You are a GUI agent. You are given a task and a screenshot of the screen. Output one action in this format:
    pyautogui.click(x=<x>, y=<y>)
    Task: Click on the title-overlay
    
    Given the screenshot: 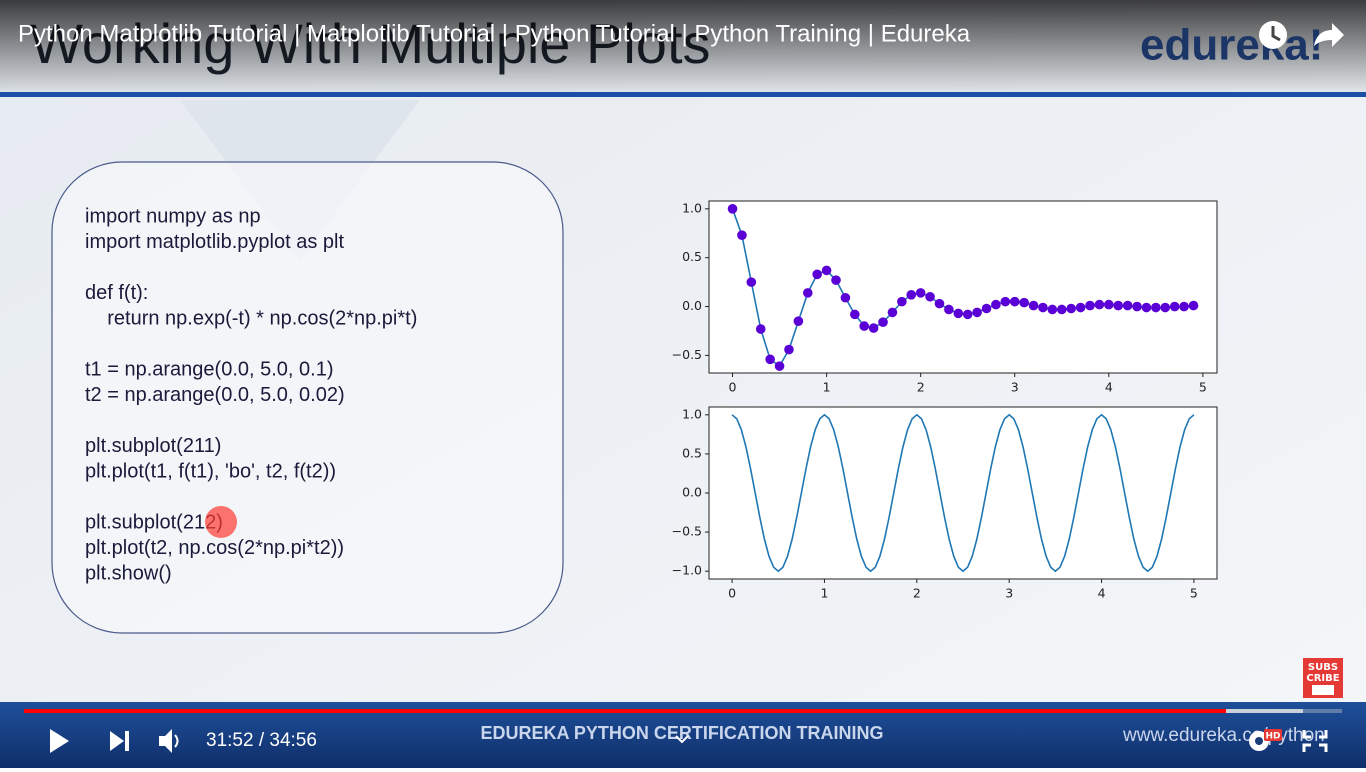 What is the action you would take?
    pyautogui.click(x=683, y=46)
    